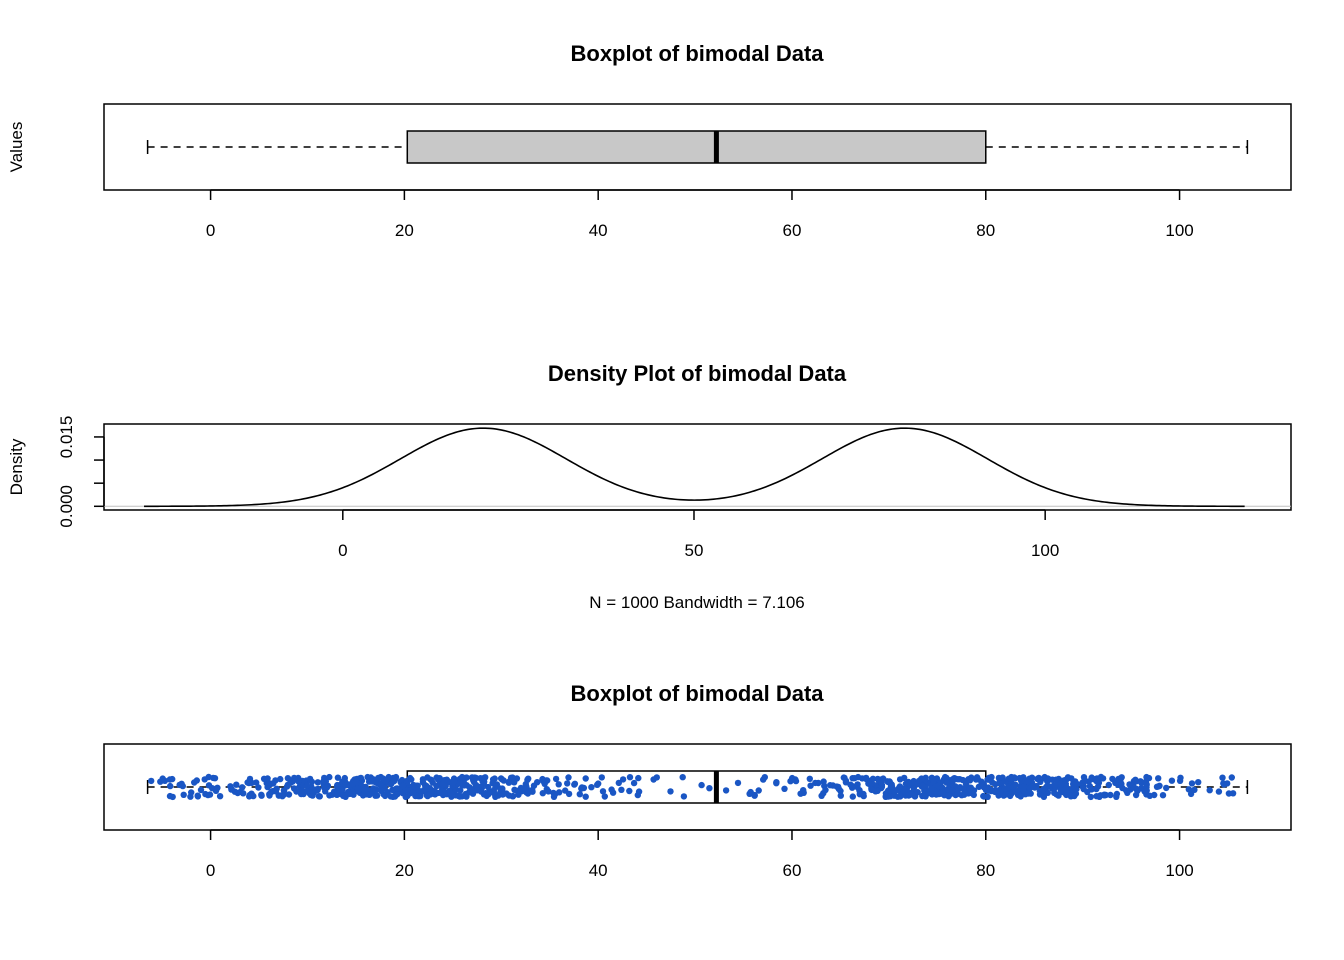  Describe the element at coordinates (66, 506) in the screenshot. I see `y-tick-label: 0.000` at that location.